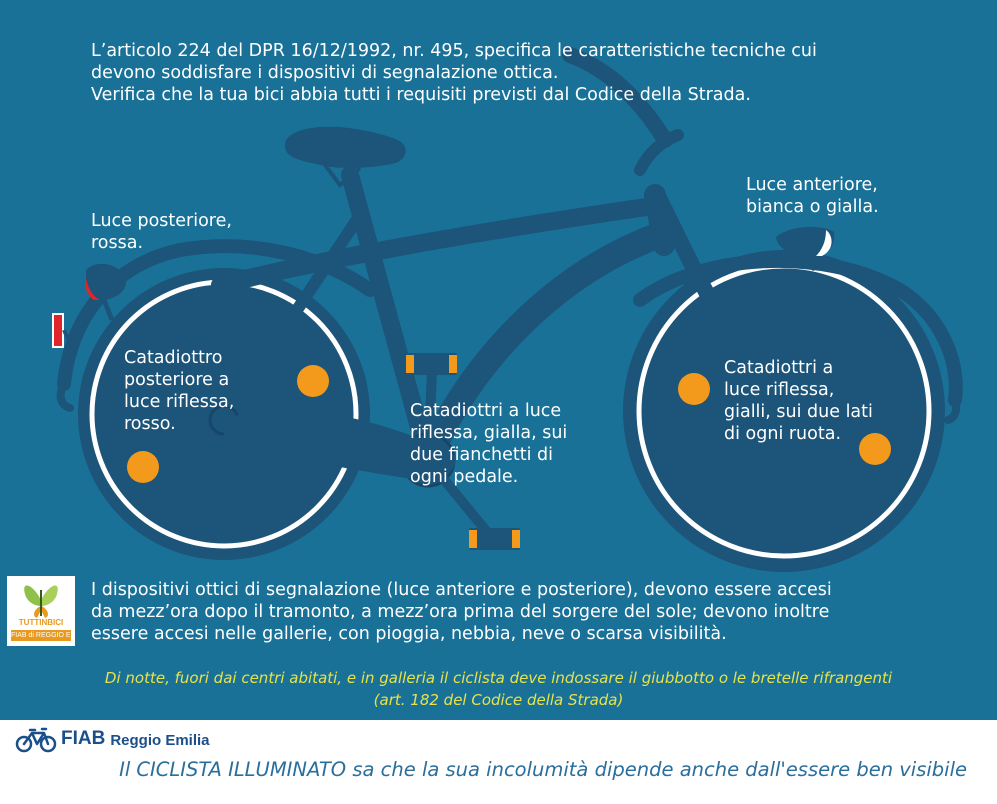  I want to click on stem, so click(659, 152).